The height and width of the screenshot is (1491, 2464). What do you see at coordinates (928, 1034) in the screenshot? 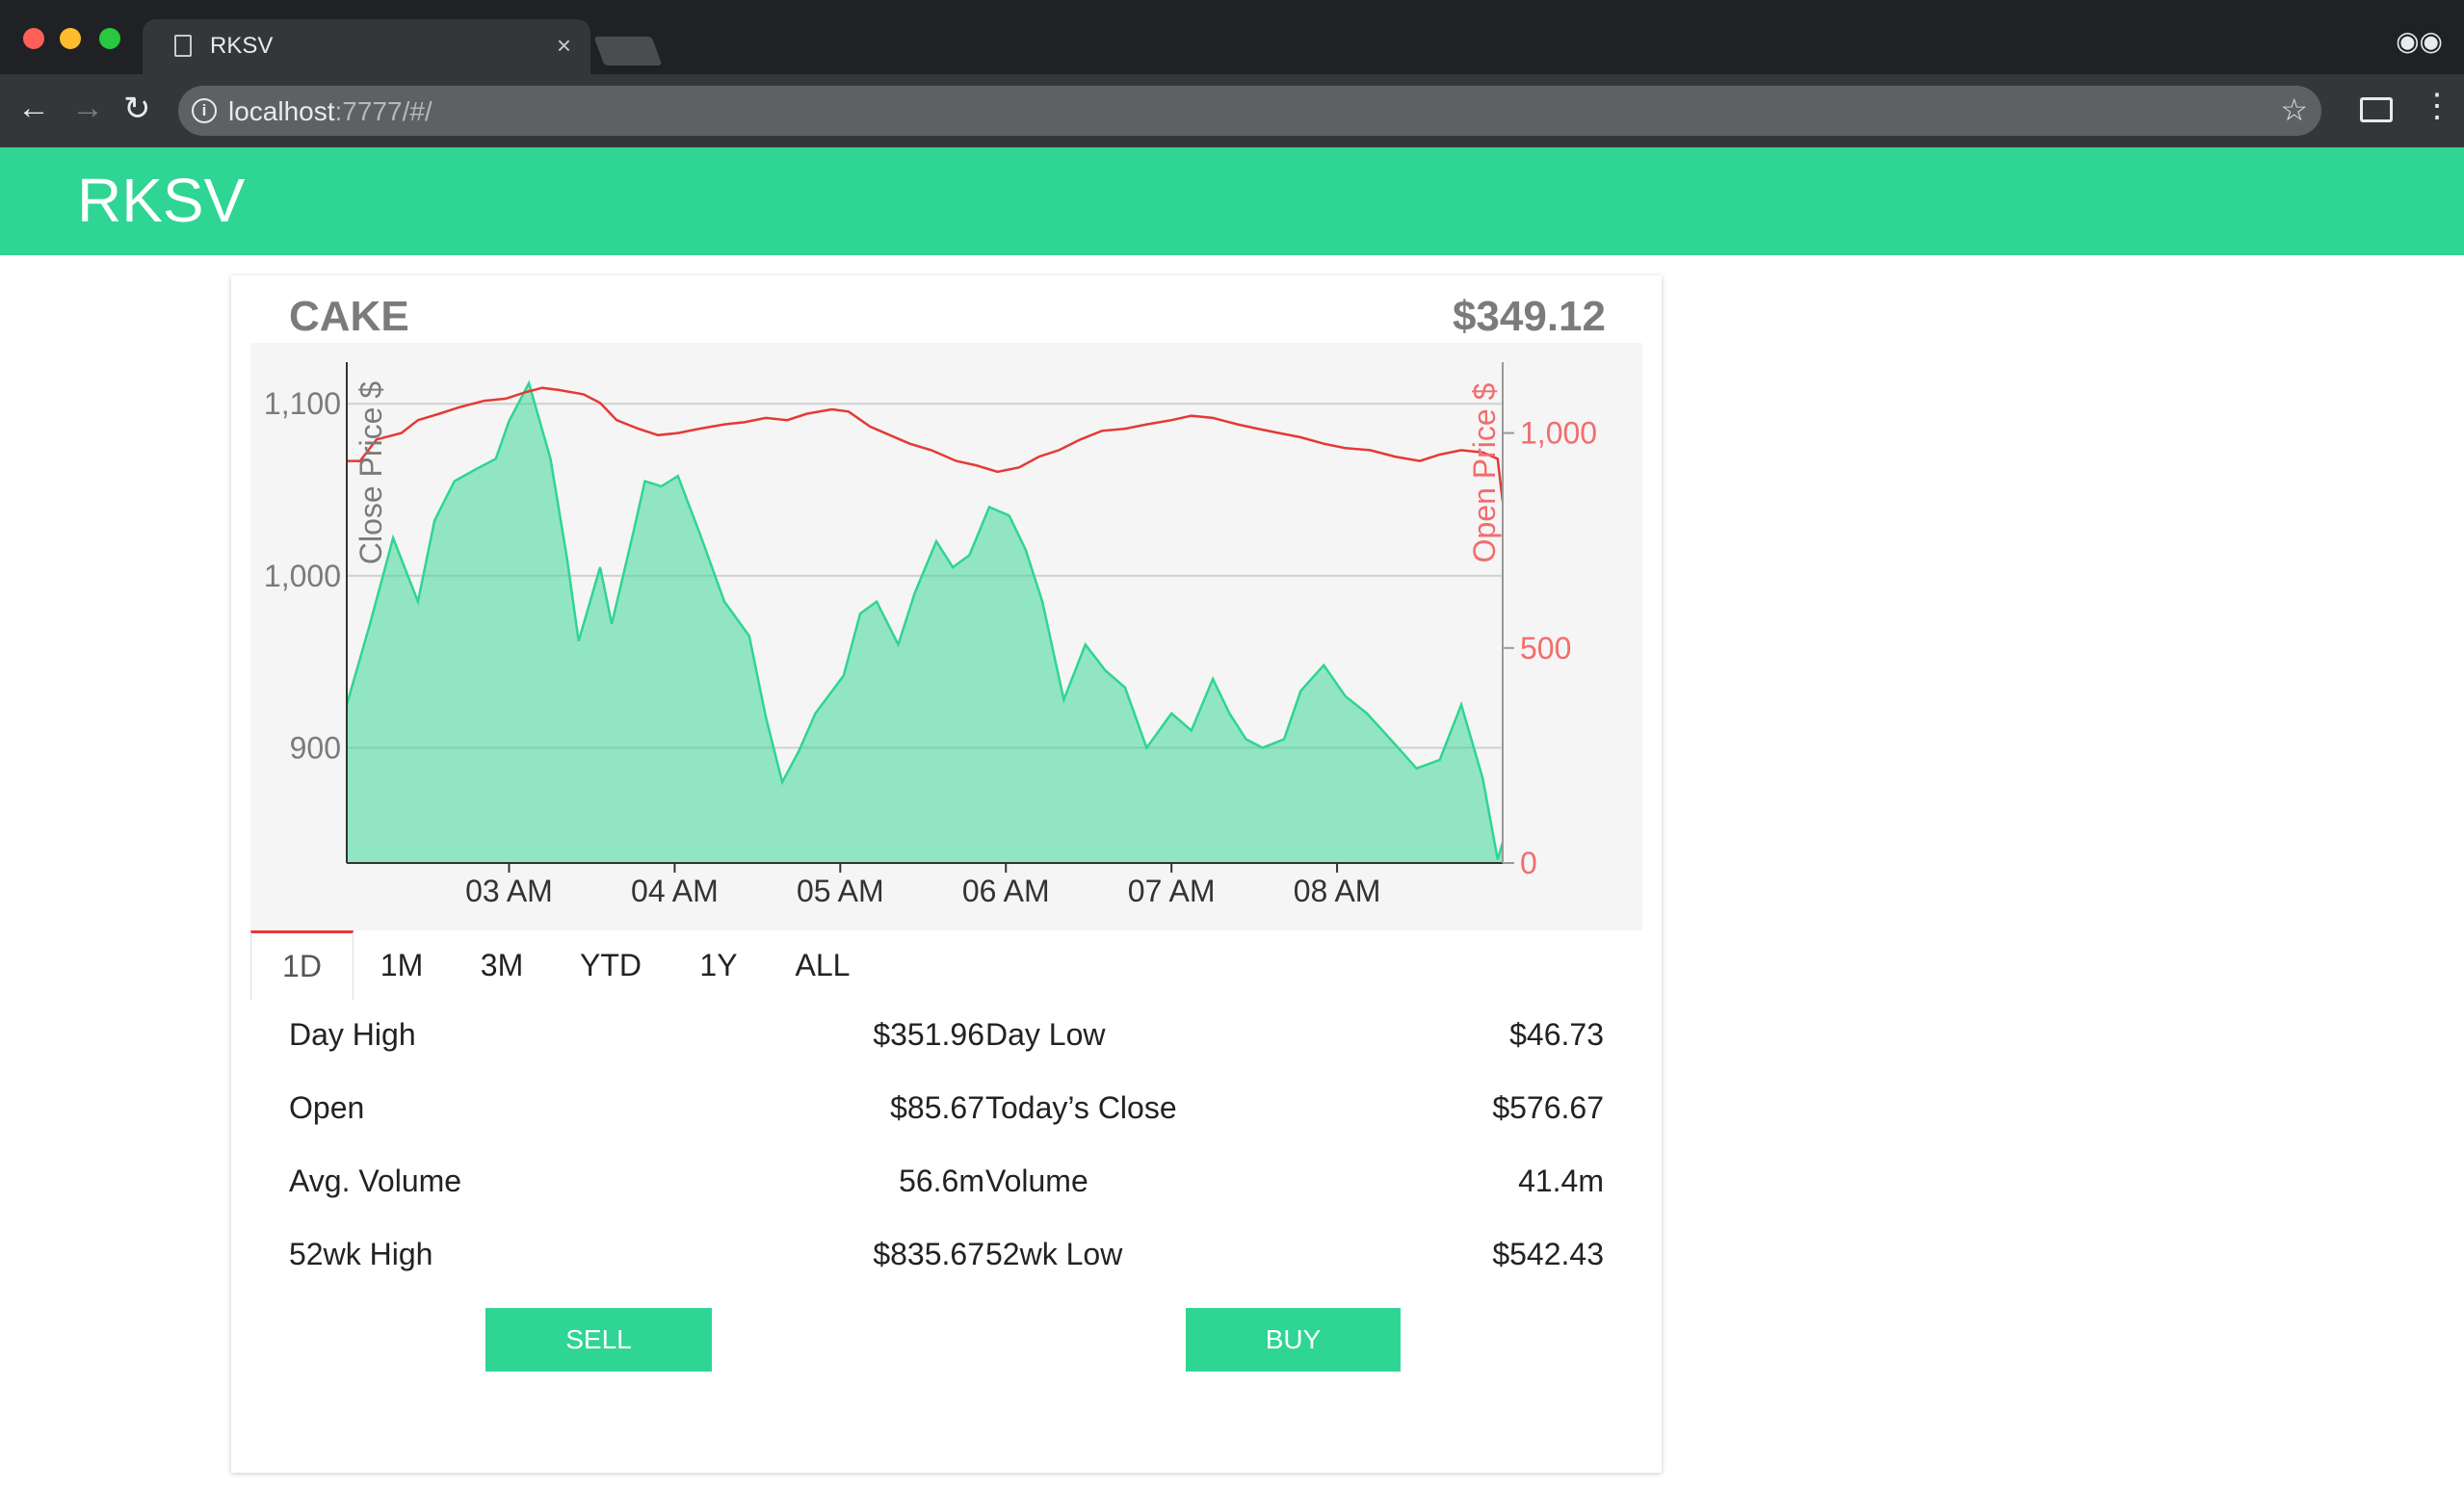
I see `stat-value: $351.96` at bounding box center [928, 1034].